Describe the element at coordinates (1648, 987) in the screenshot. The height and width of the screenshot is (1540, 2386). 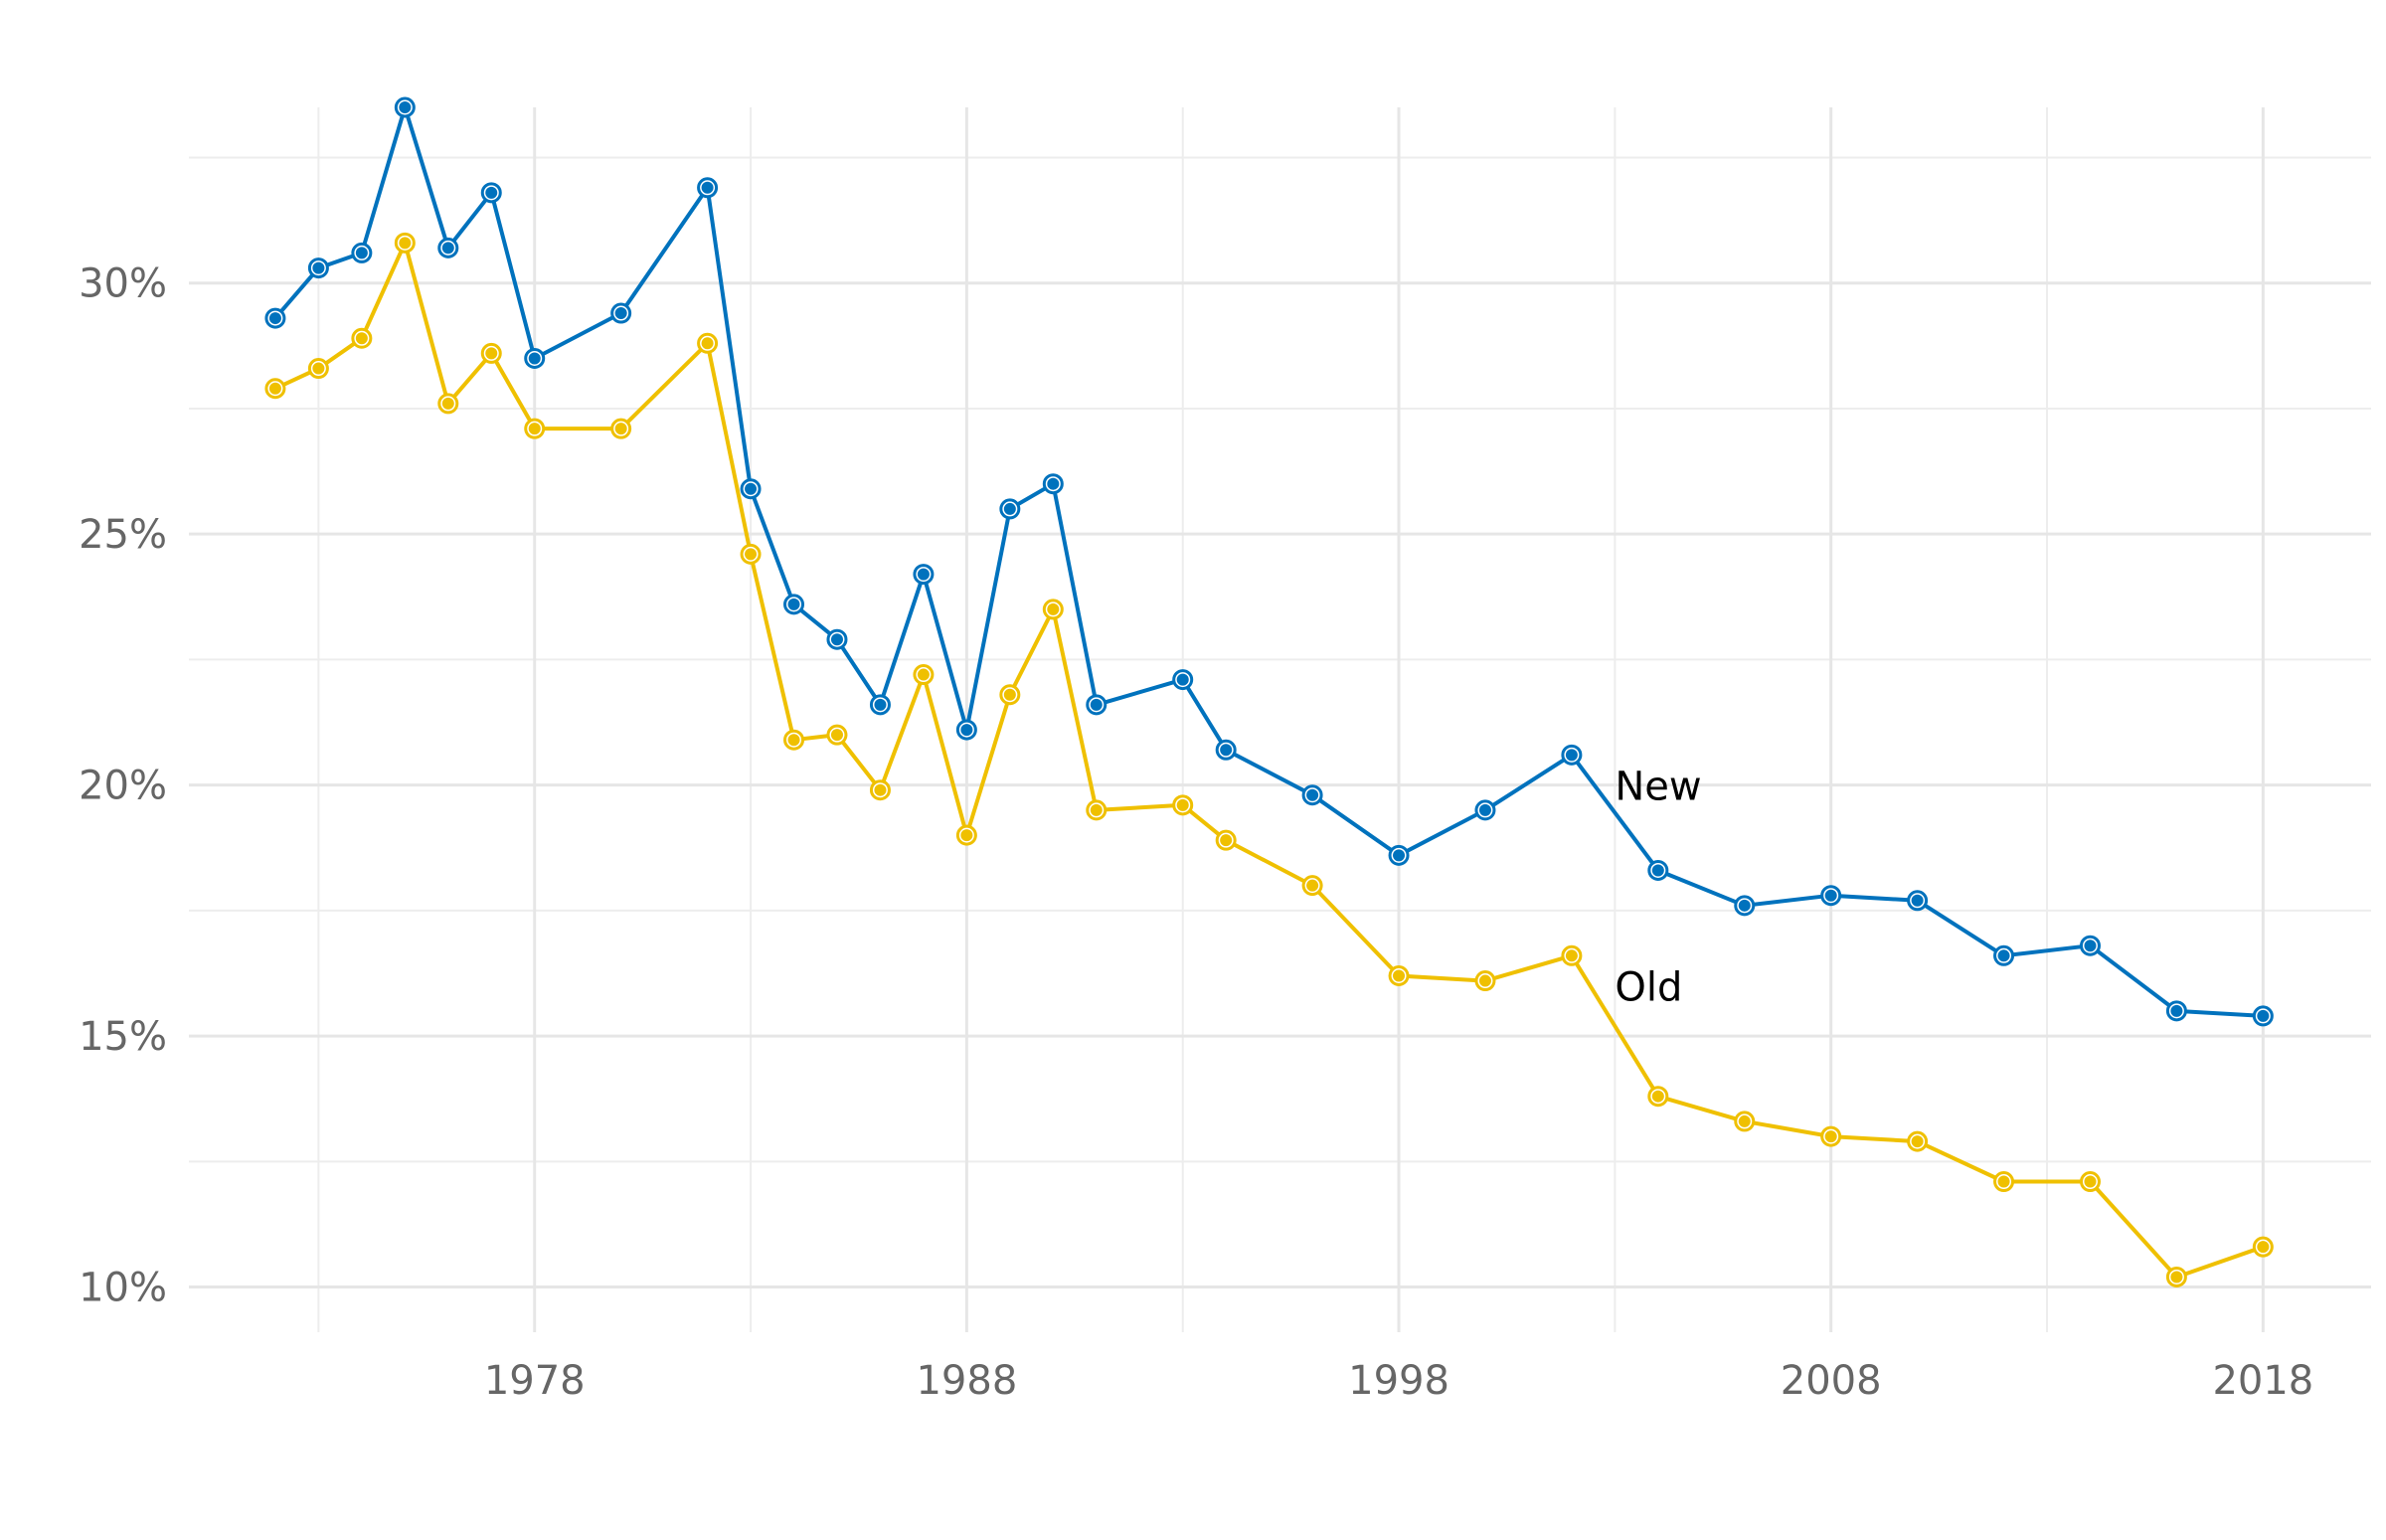
I see `series-label-old: Old` at that location.